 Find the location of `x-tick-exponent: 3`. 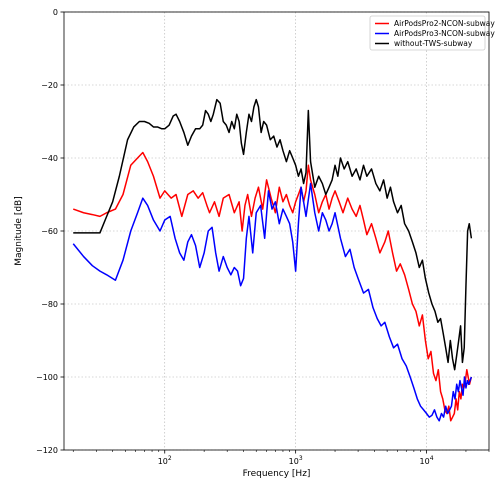

x-tick-exponent: 3 is located at coordinates (301, 458).